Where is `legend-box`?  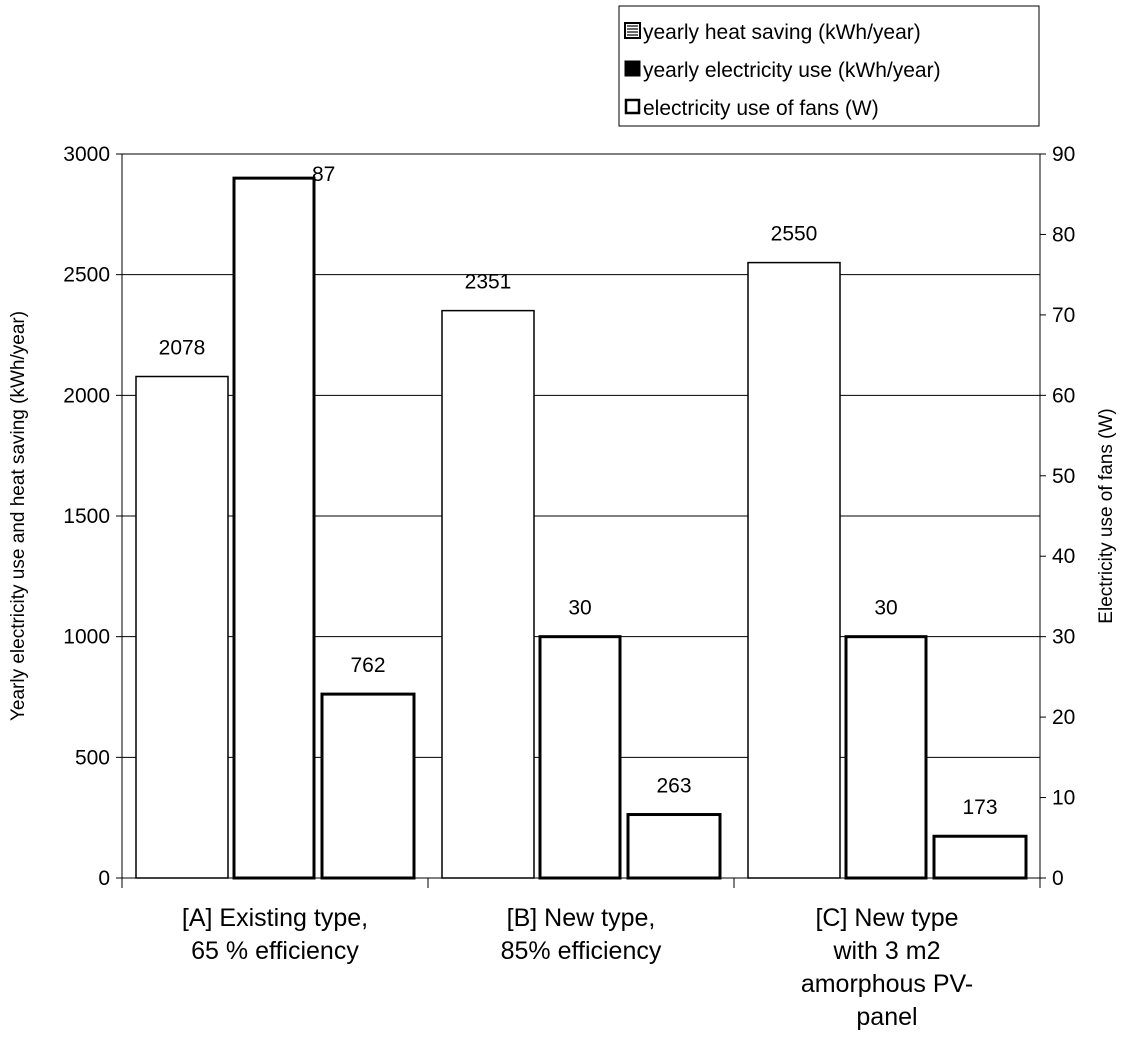
legend-box is located at coordinates (829, 66).